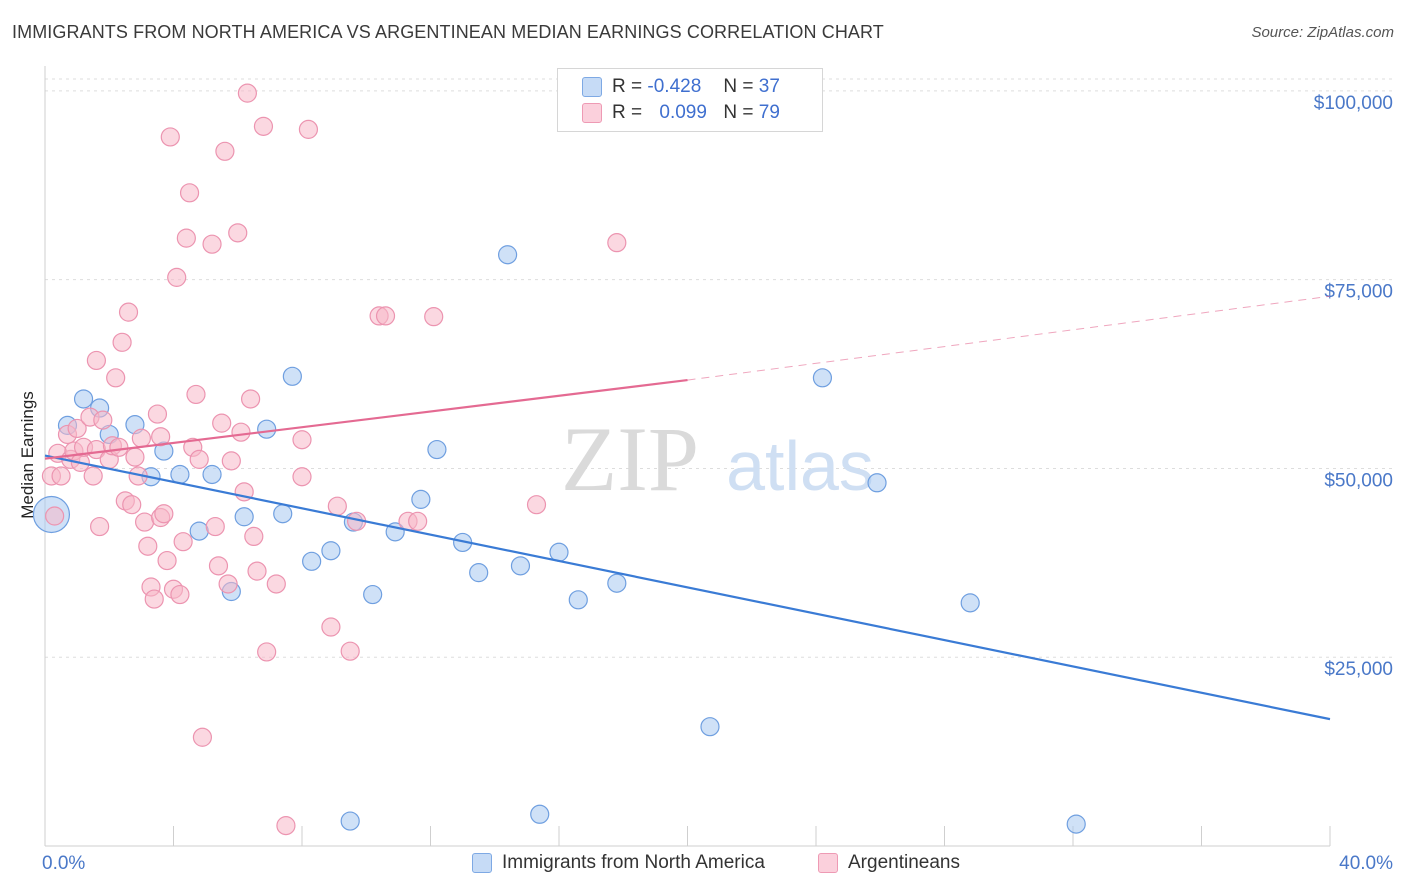 The height and width of the screenshot is (892, 1406). I want to click on y-axis-label: Median Earnings, so click(27, 455).